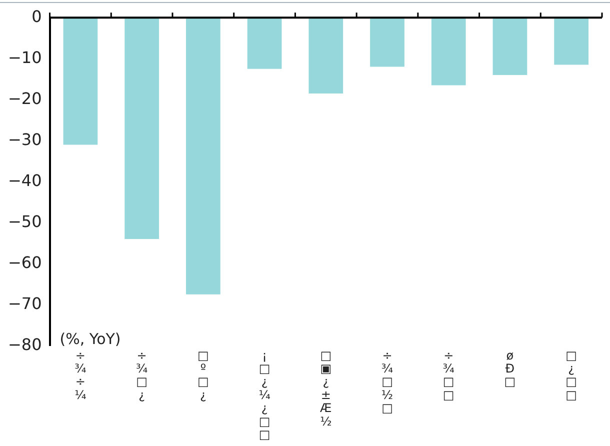  Describe the element at coordinates (25, 98) in the screenshot. I see `y-tick-label: −20` at that location.